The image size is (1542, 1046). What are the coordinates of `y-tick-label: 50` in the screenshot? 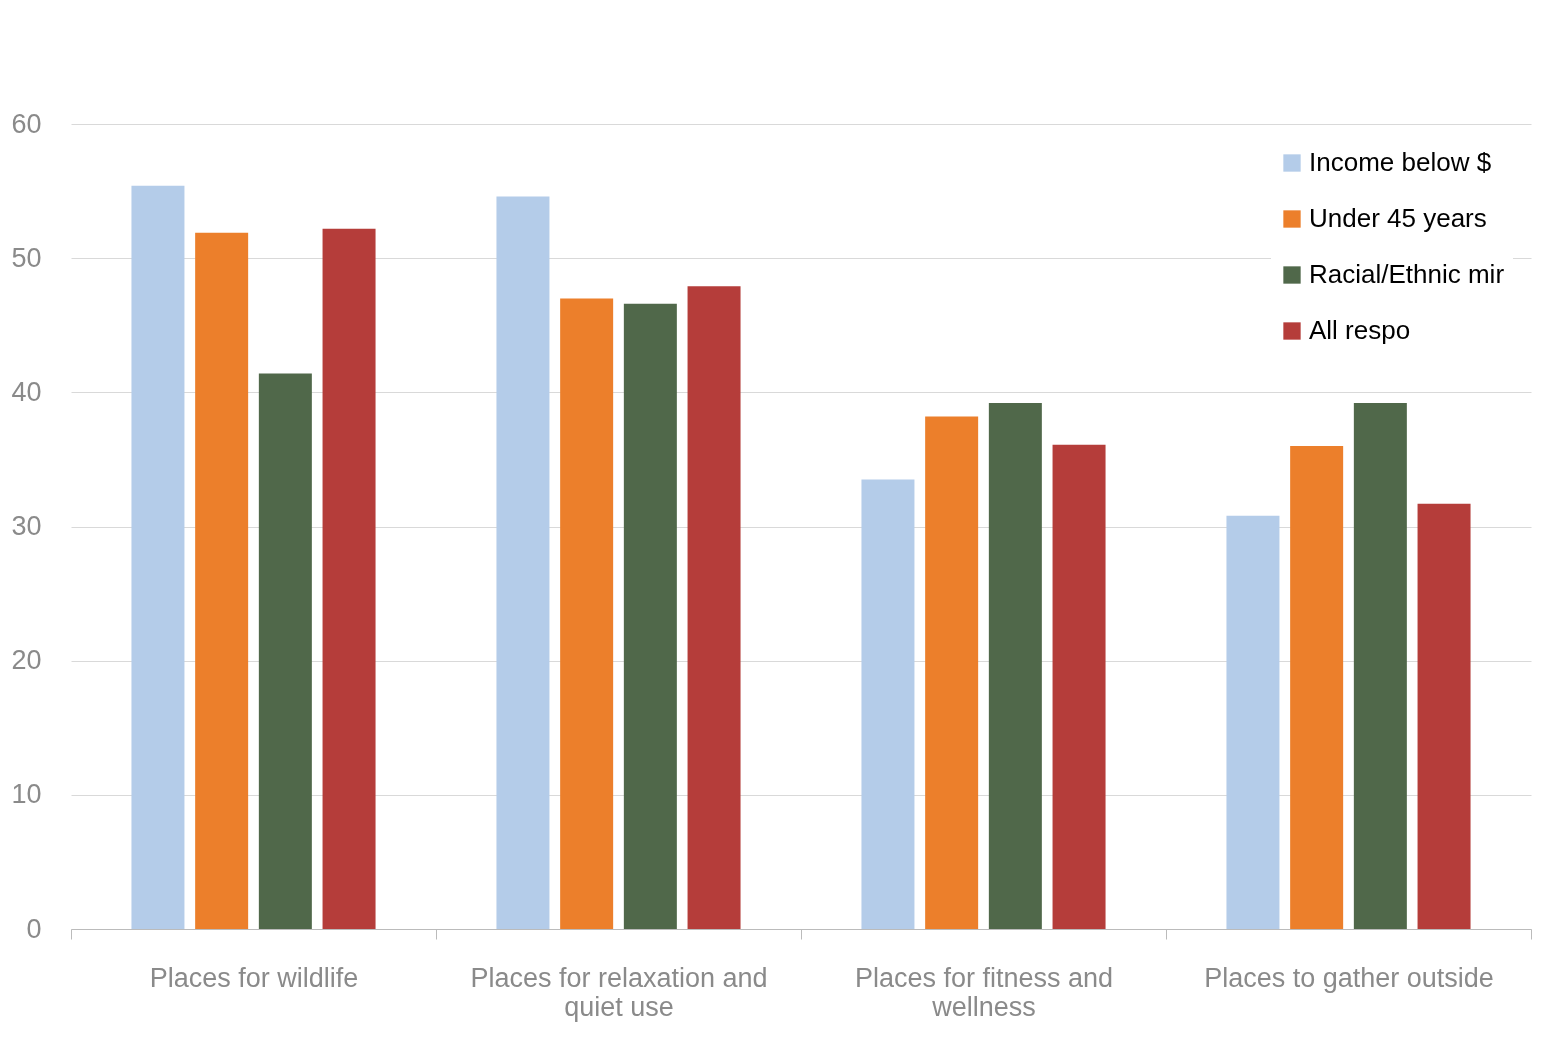 It's located at (26, 257).